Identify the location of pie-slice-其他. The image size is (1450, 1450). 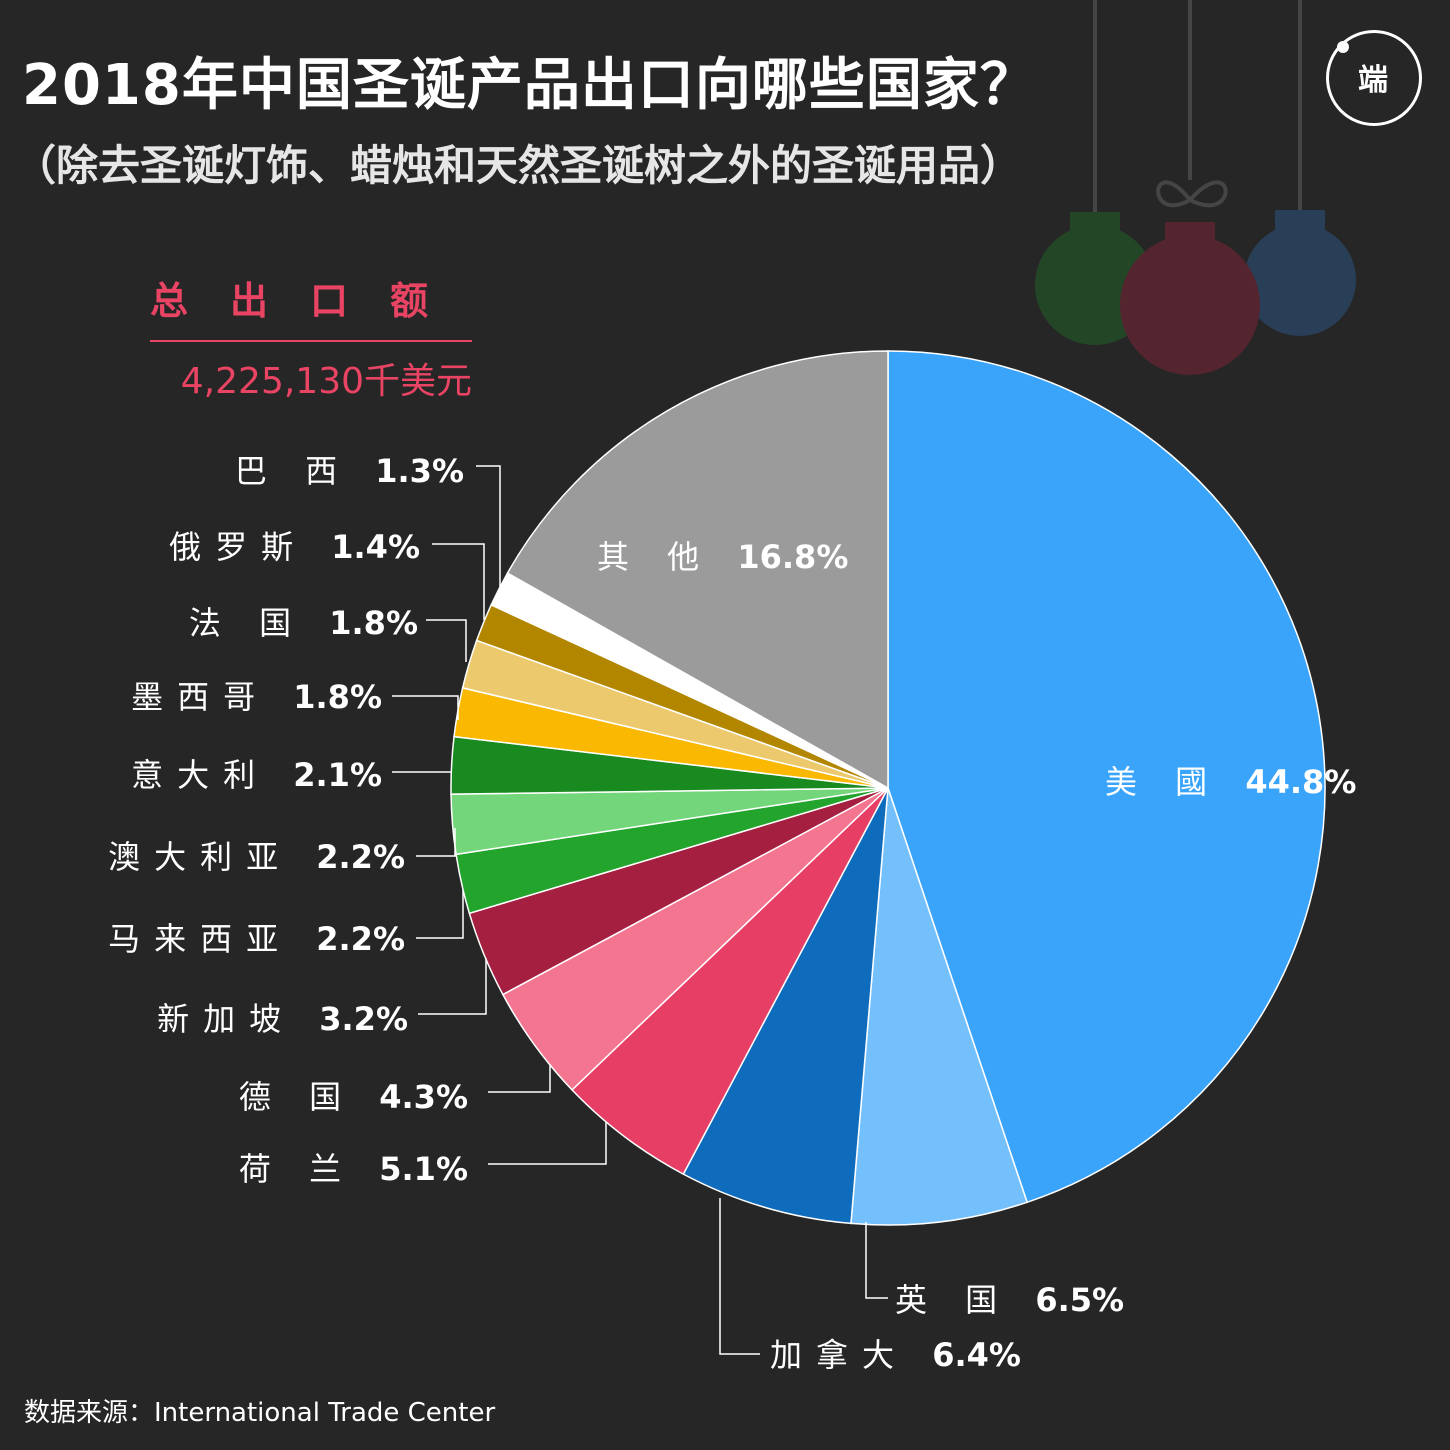
(697, 570).